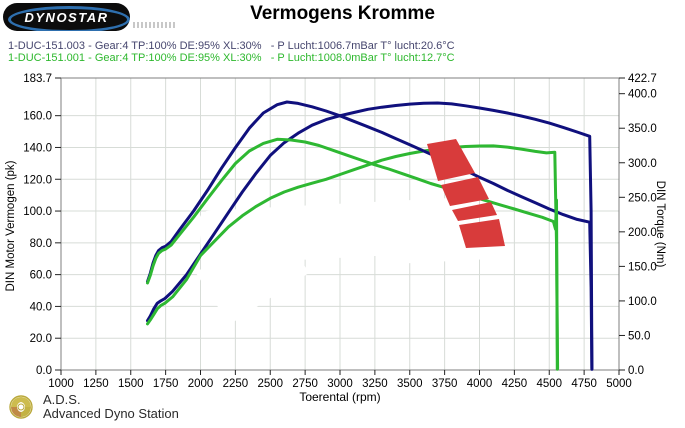 The height and width of the screenshot is (428, 685). Describe the element at coordinates (375, 384) in the screenshot. I see `svg-text: 3250` at that location.